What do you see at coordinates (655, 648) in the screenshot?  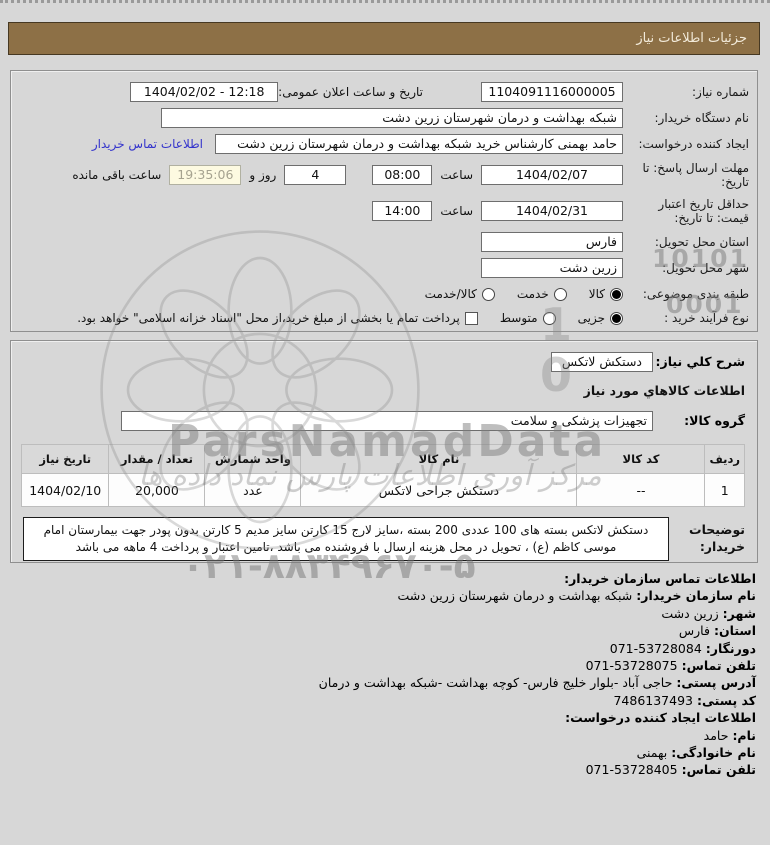 I see `fax-value: 53728084-071` at bounding box center [655, 648].